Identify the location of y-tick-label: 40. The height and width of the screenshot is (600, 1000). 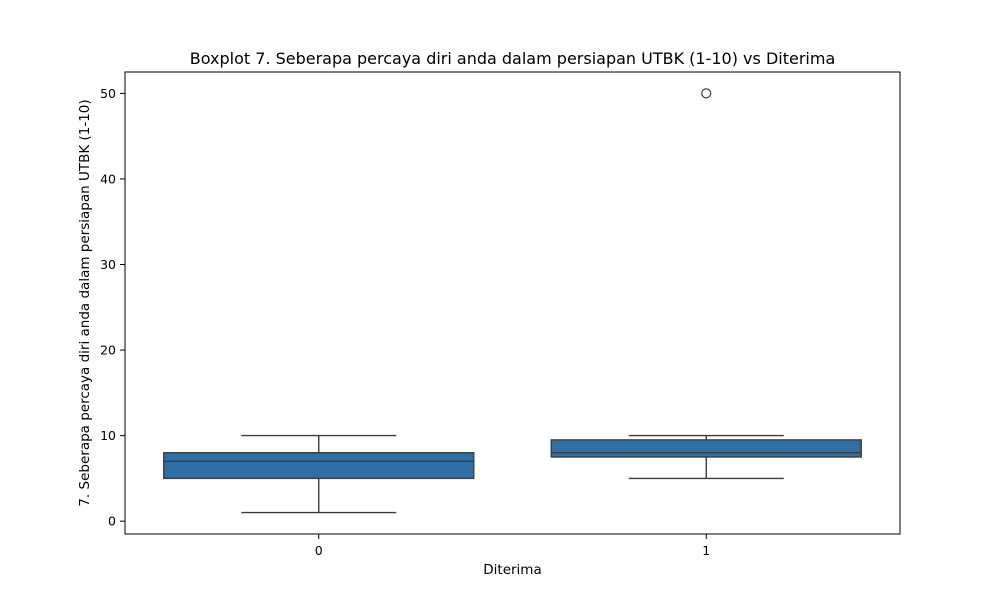
(108, 178).